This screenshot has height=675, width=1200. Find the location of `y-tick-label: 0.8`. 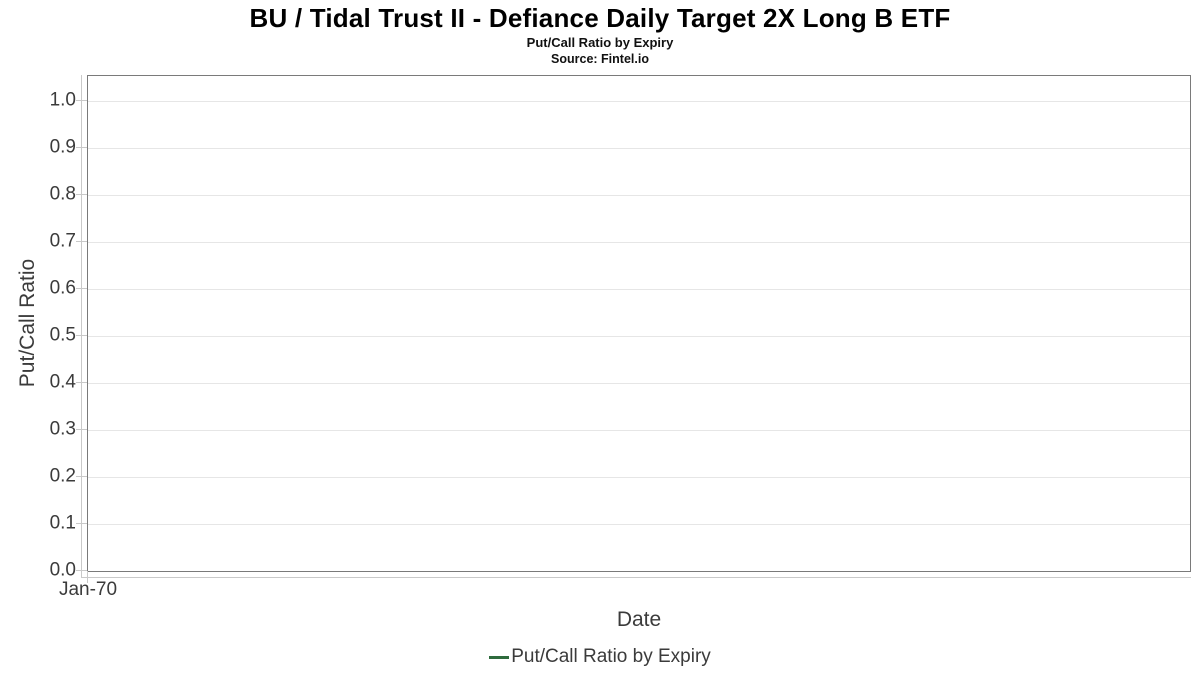

y-tick-label: 0.8 is located at coordinates (62, 194).